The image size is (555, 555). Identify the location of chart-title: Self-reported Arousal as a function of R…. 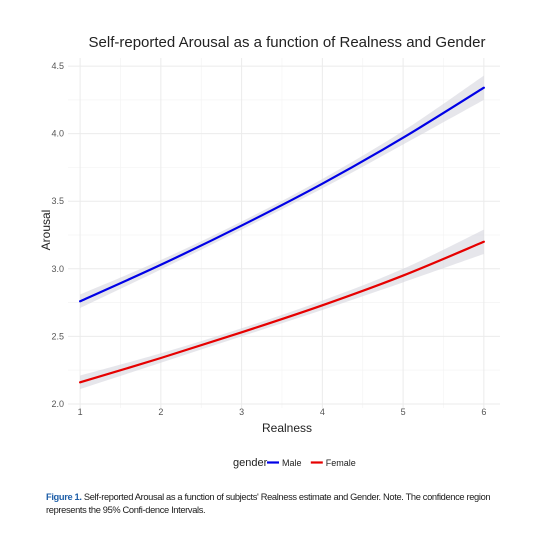
(287, 42).